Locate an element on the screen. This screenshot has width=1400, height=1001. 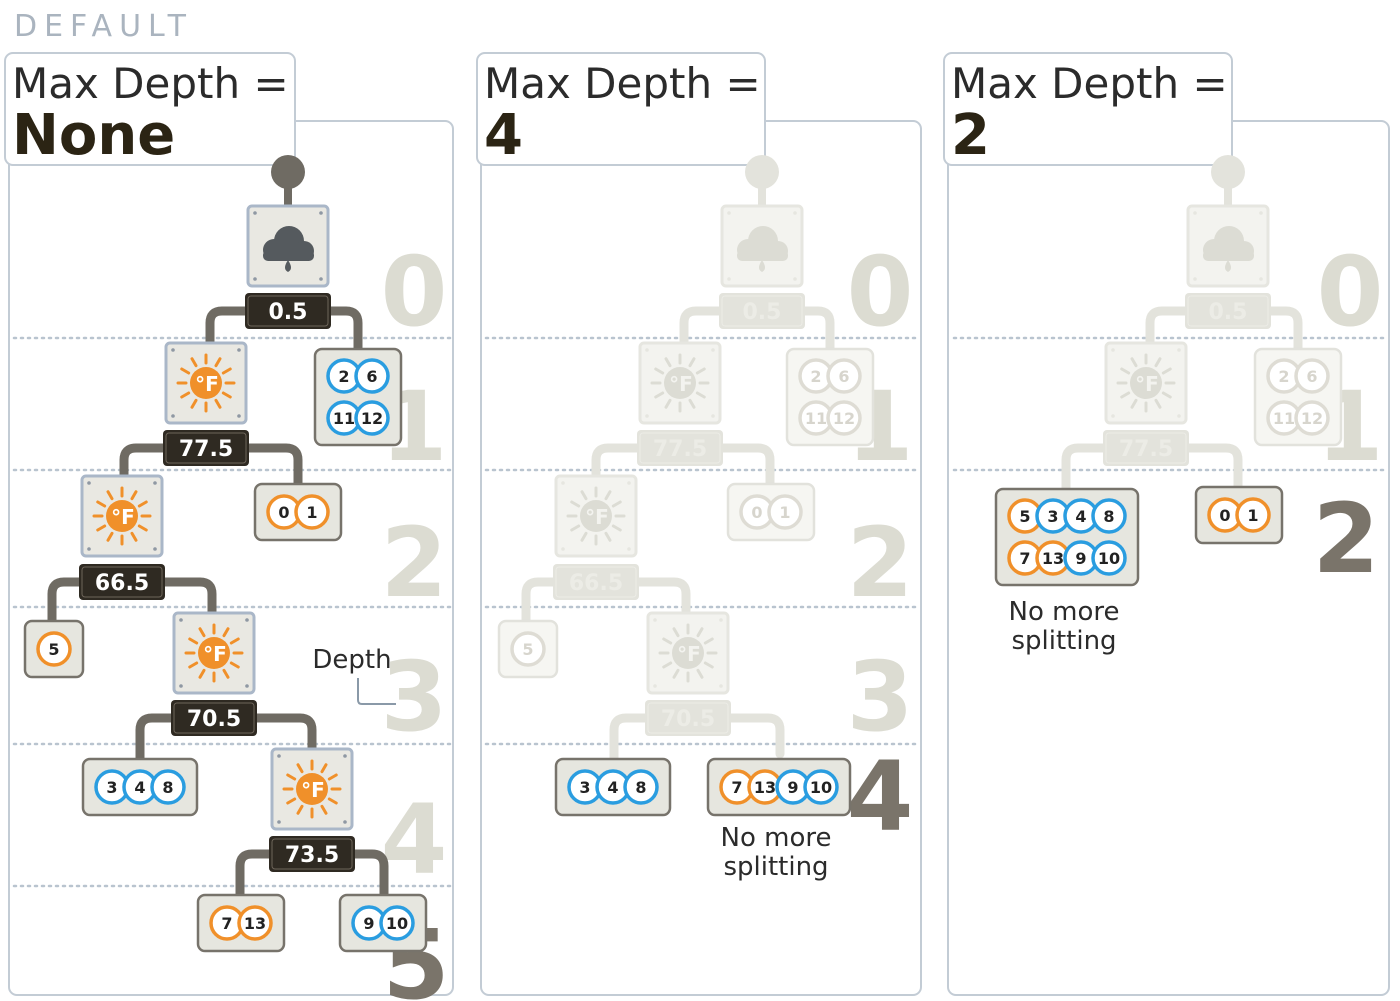
feature-node: °F is located at coordinates (1146, 383).